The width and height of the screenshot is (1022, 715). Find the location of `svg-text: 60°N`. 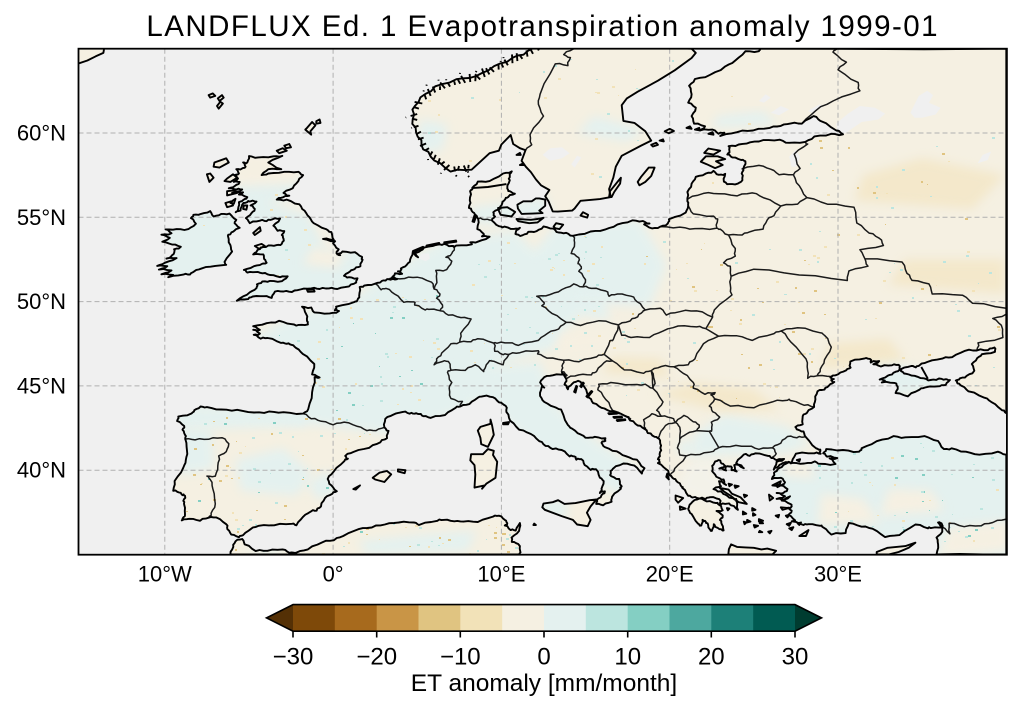

svg-text: 60°N is located at coordinates (41, 133).